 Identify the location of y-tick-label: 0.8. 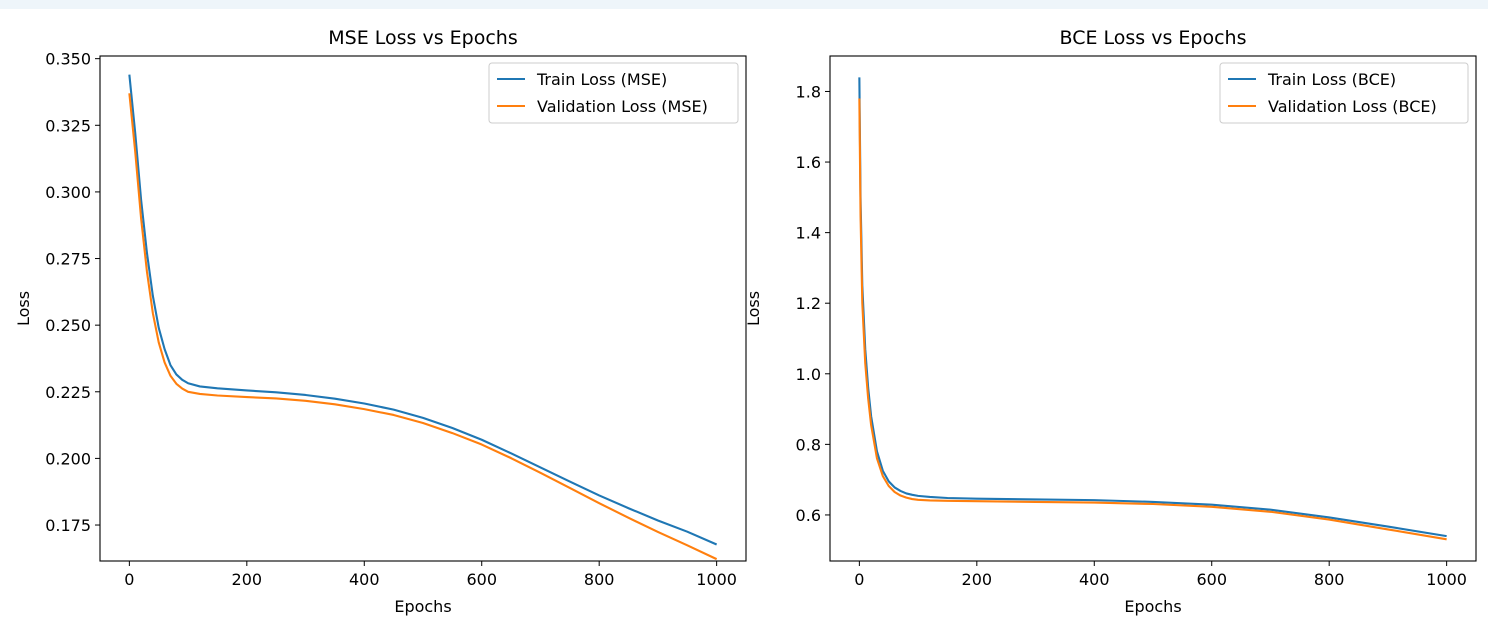
(808, 444).